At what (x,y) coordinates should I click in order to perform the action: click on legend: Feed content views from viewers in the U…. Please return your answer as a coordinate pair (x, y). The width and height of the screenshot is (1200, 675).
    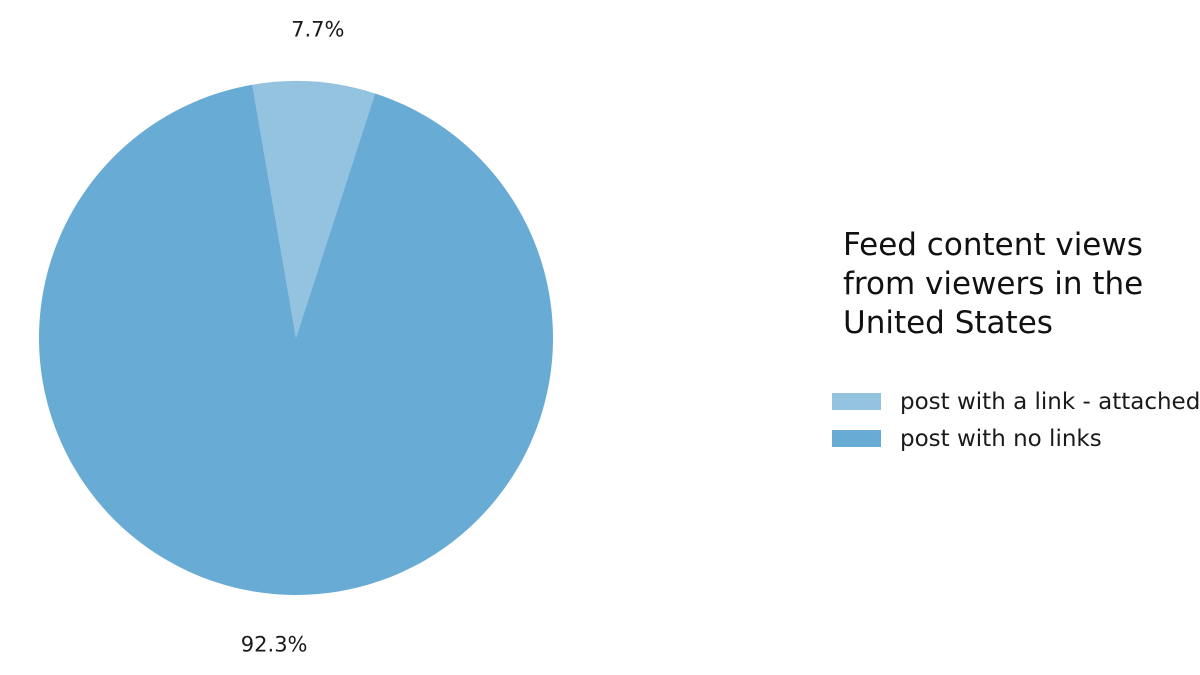
    Looking at the image, I should click on (1016, 341).